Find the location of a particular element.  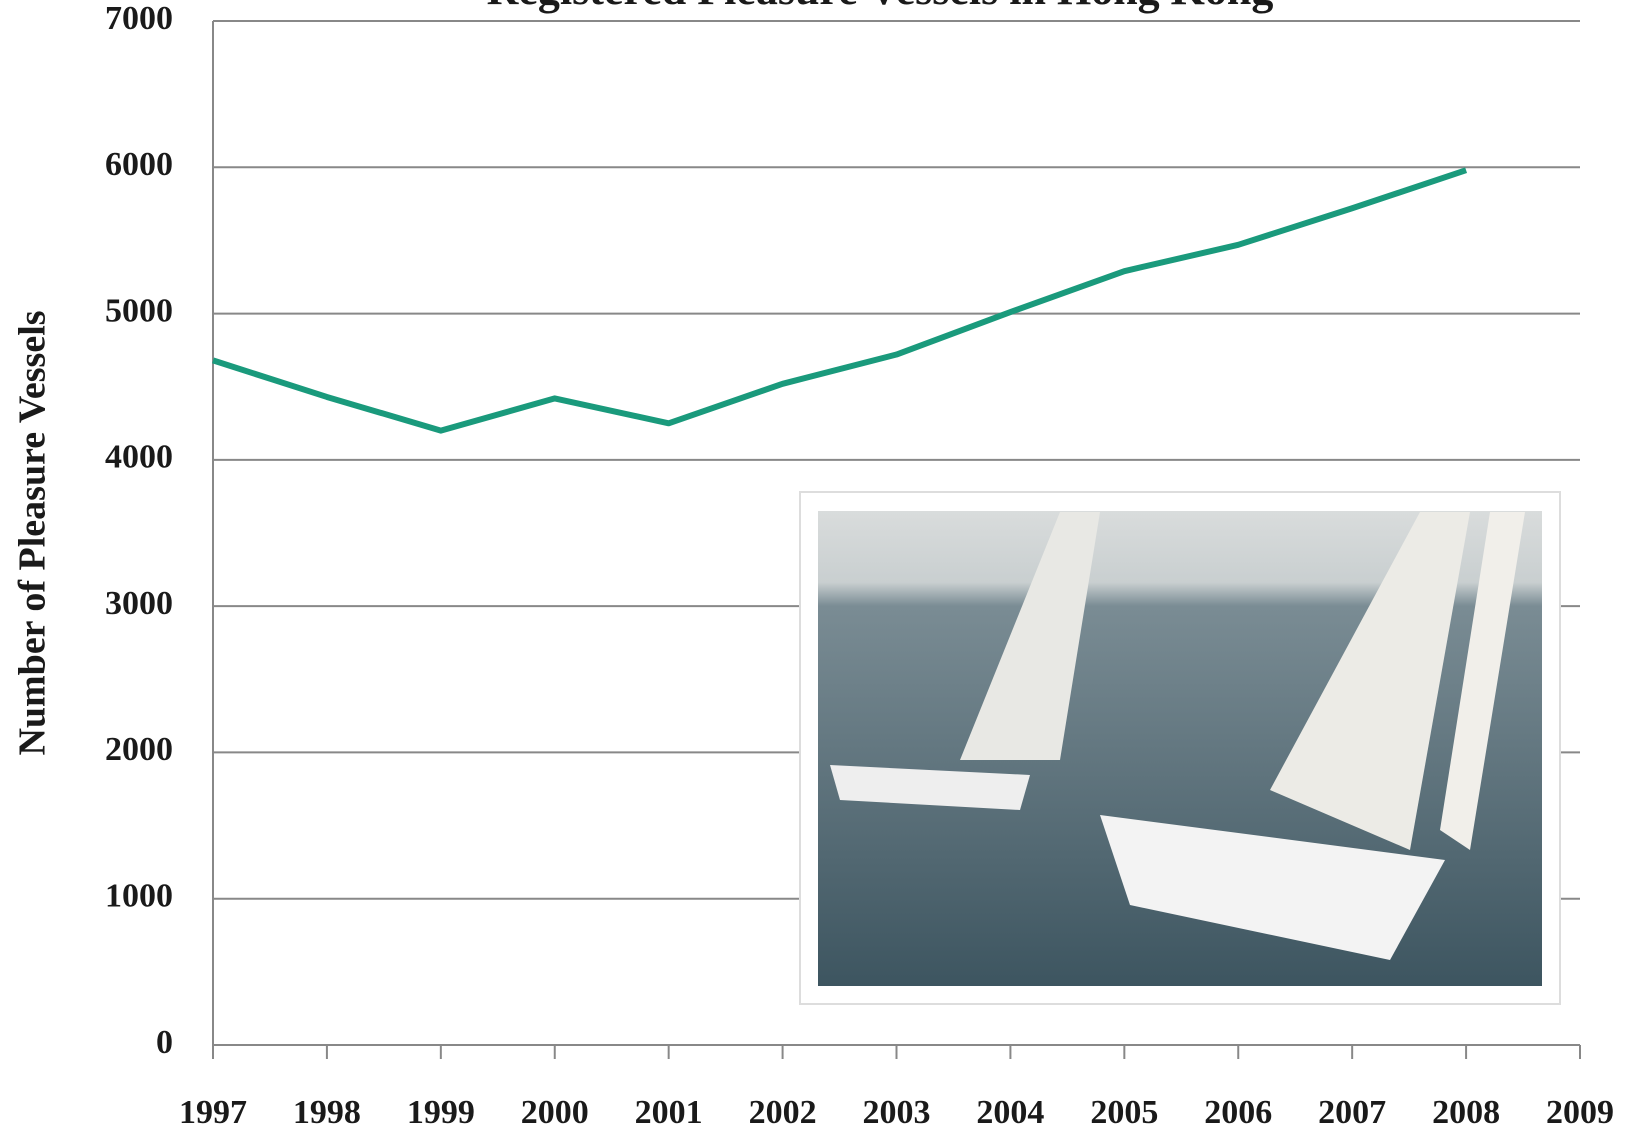

x-tick-label: 2001 is located at coordinates (669, 1112).